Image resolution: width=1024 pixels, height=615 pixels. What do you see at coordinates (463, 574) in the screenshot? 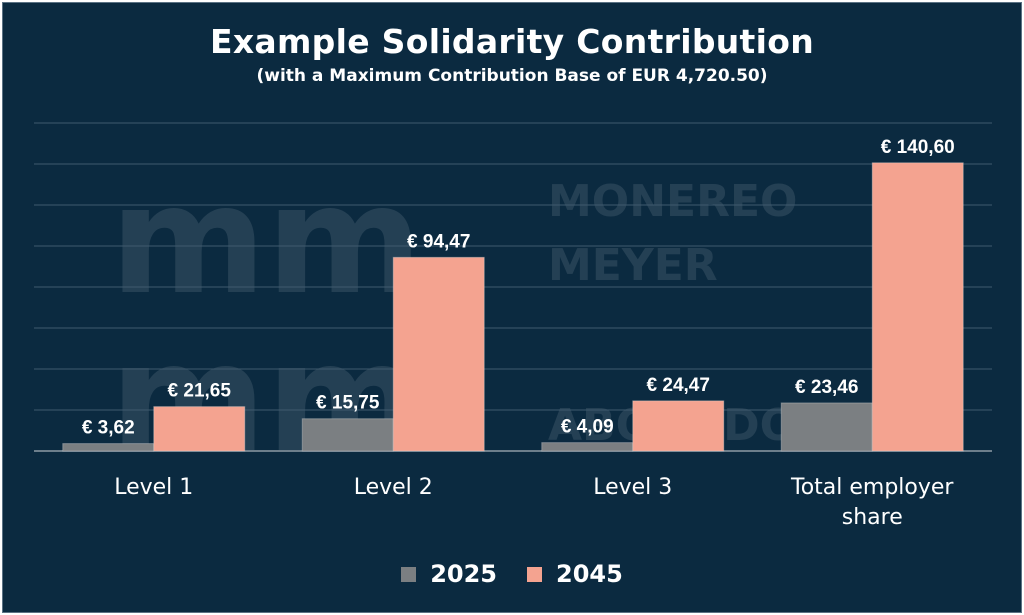
I see `legend-label-2025: 2025` at bounding box center [463, 574].